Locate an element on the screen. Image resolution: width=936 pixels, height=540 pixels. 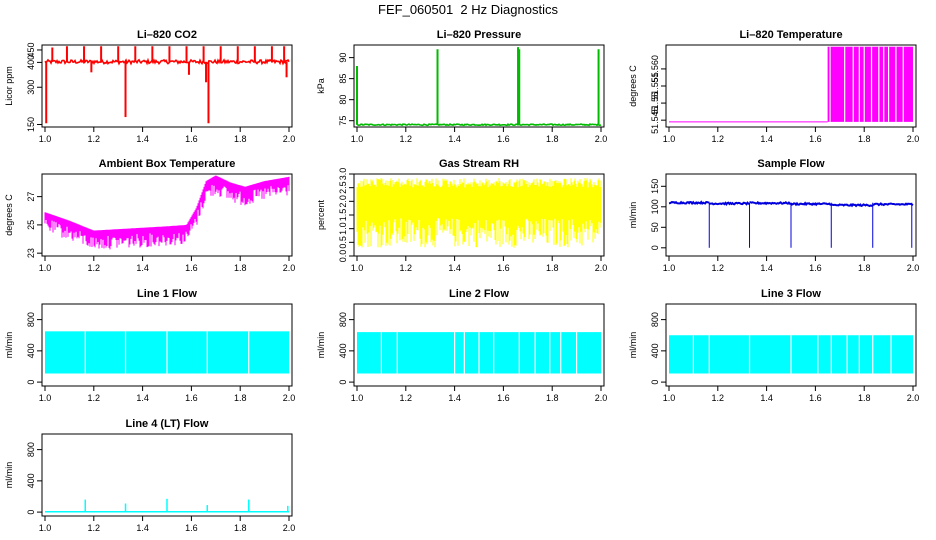
data-block is located at coordinates (870, 84).